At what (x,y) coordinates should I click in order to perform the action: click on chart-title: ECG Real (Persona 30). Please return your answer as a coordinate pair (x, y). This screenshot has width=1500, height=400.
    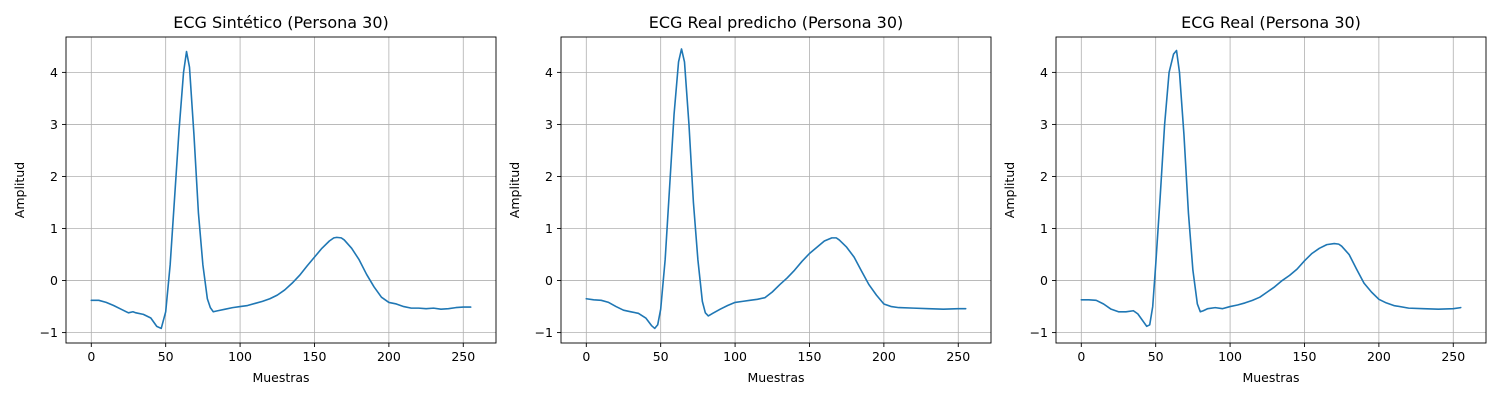
    Looking at the image, I should click on (1271, 22).